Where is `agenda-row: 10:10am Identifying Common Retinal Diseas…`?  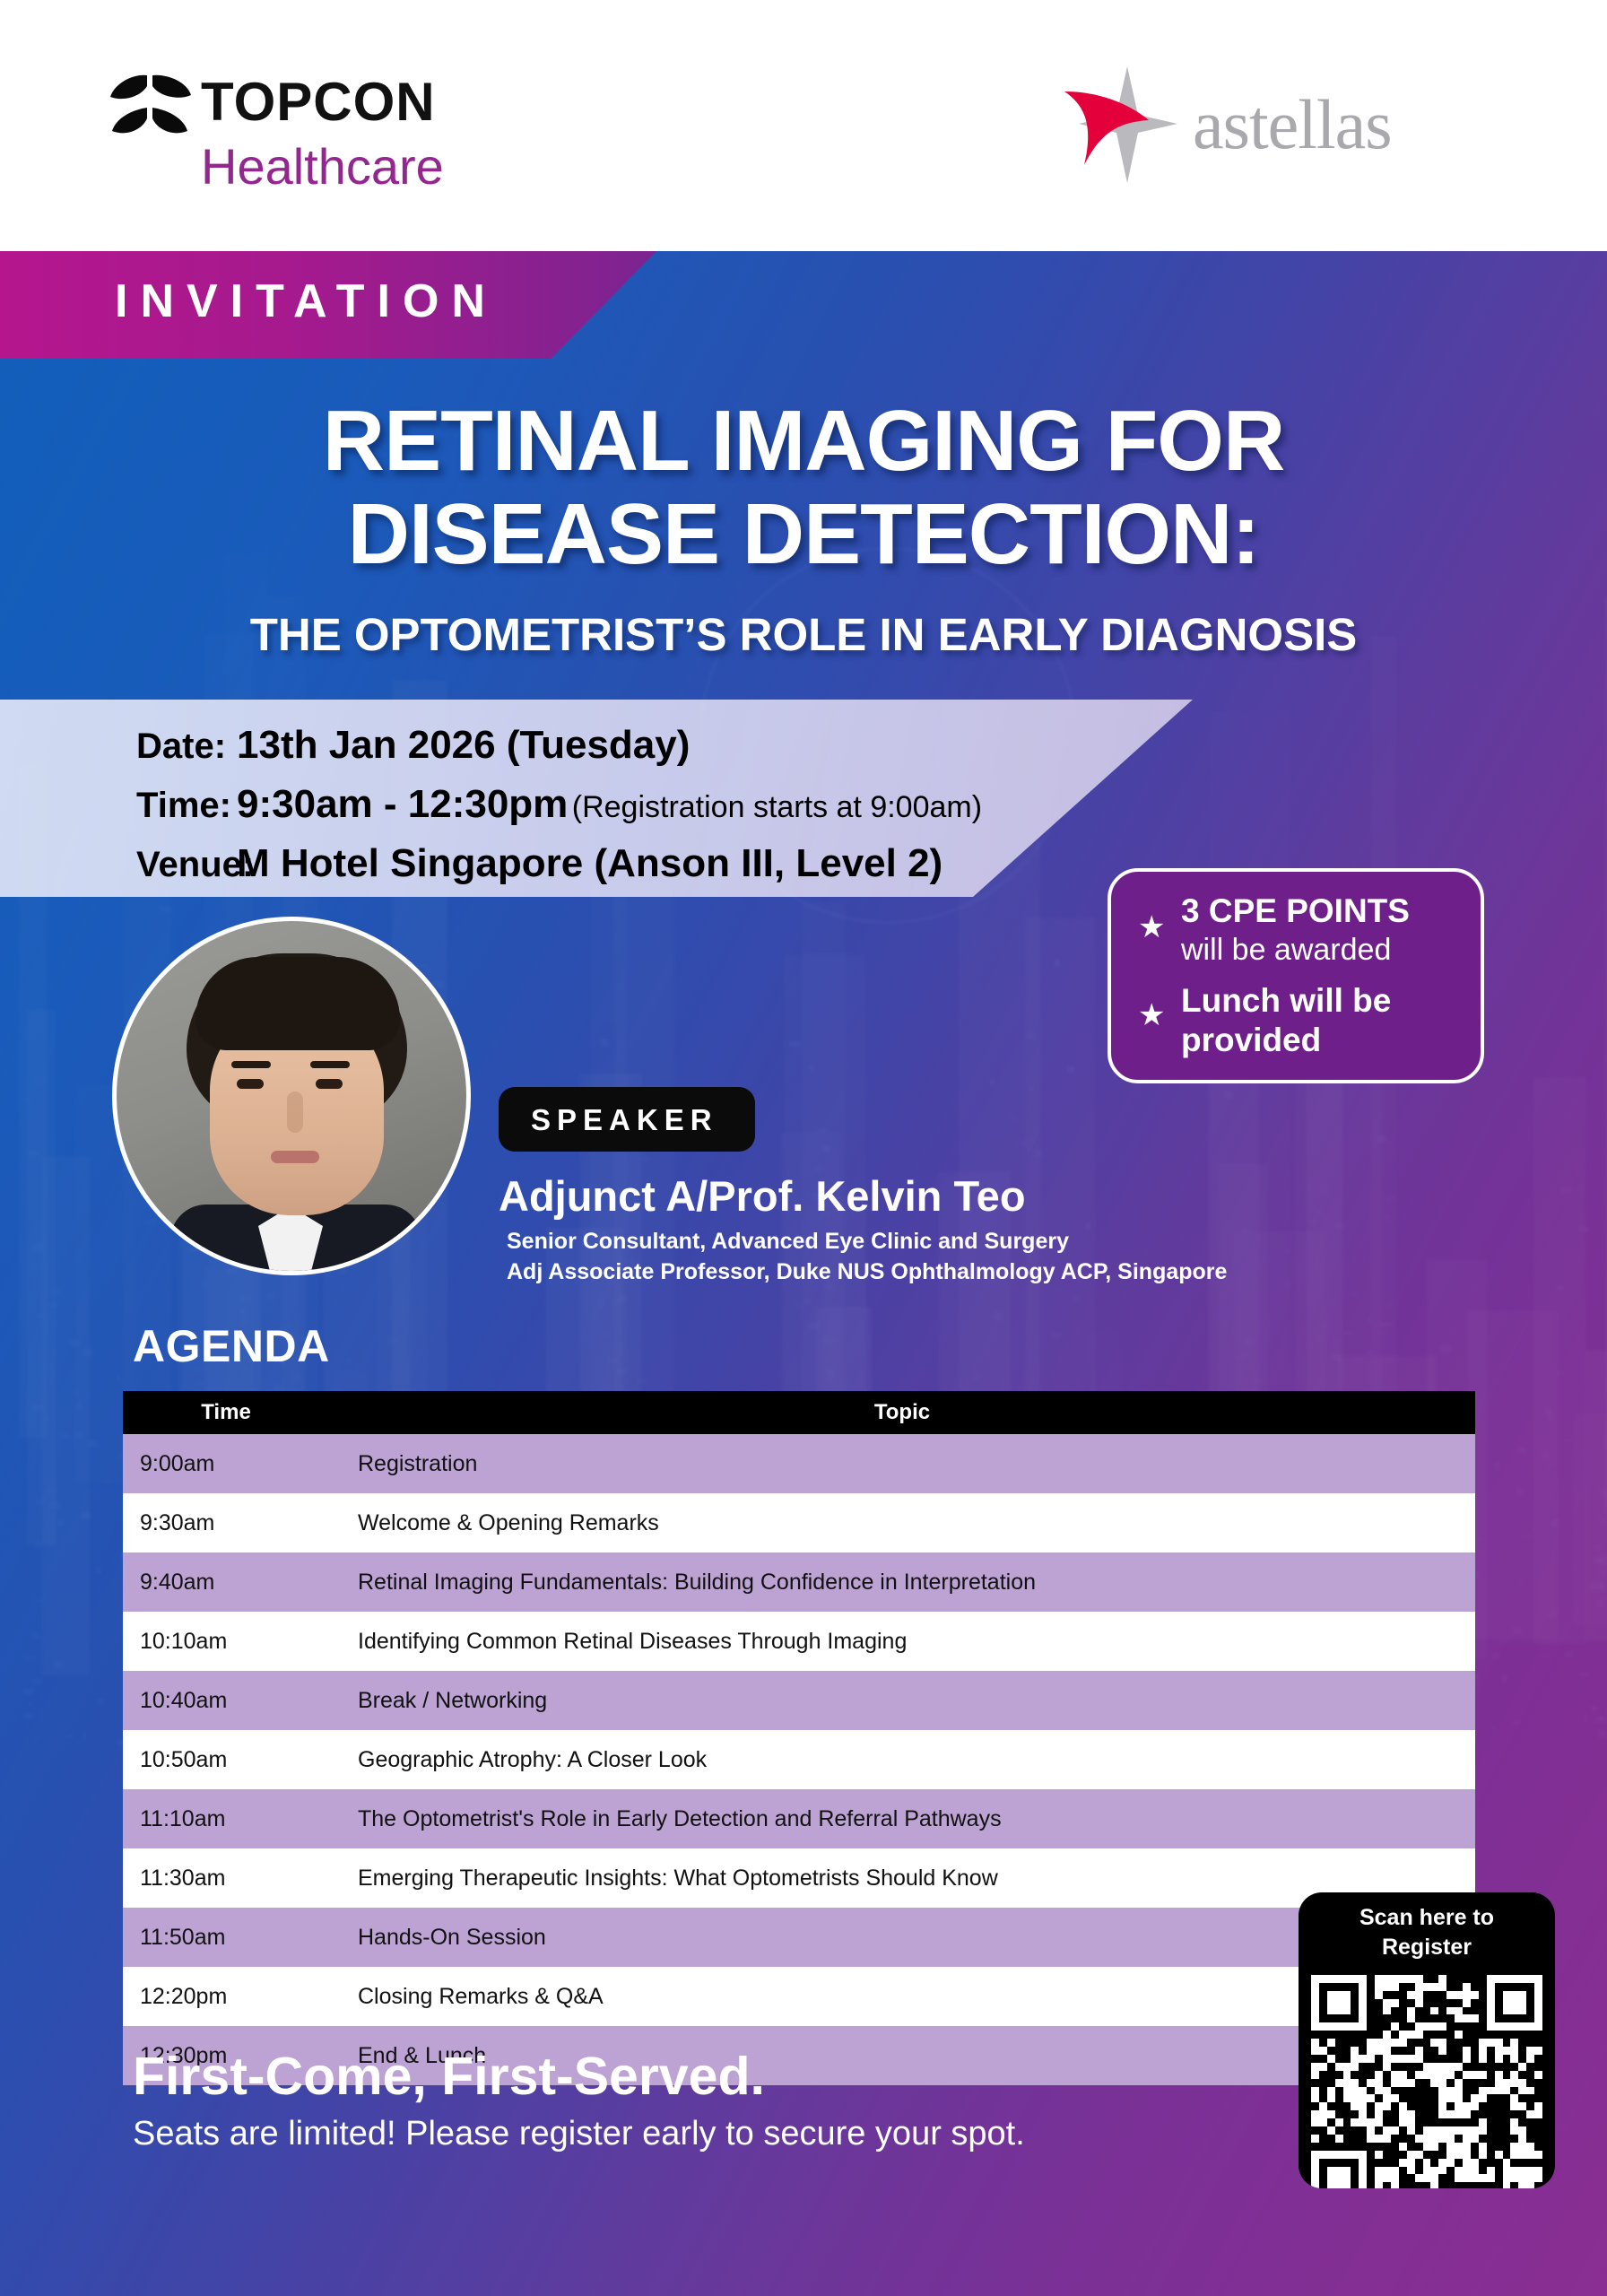 agenda-row: 10:10am Identifying Common Retinal Diseas… is located at coordinates (799, 1641).